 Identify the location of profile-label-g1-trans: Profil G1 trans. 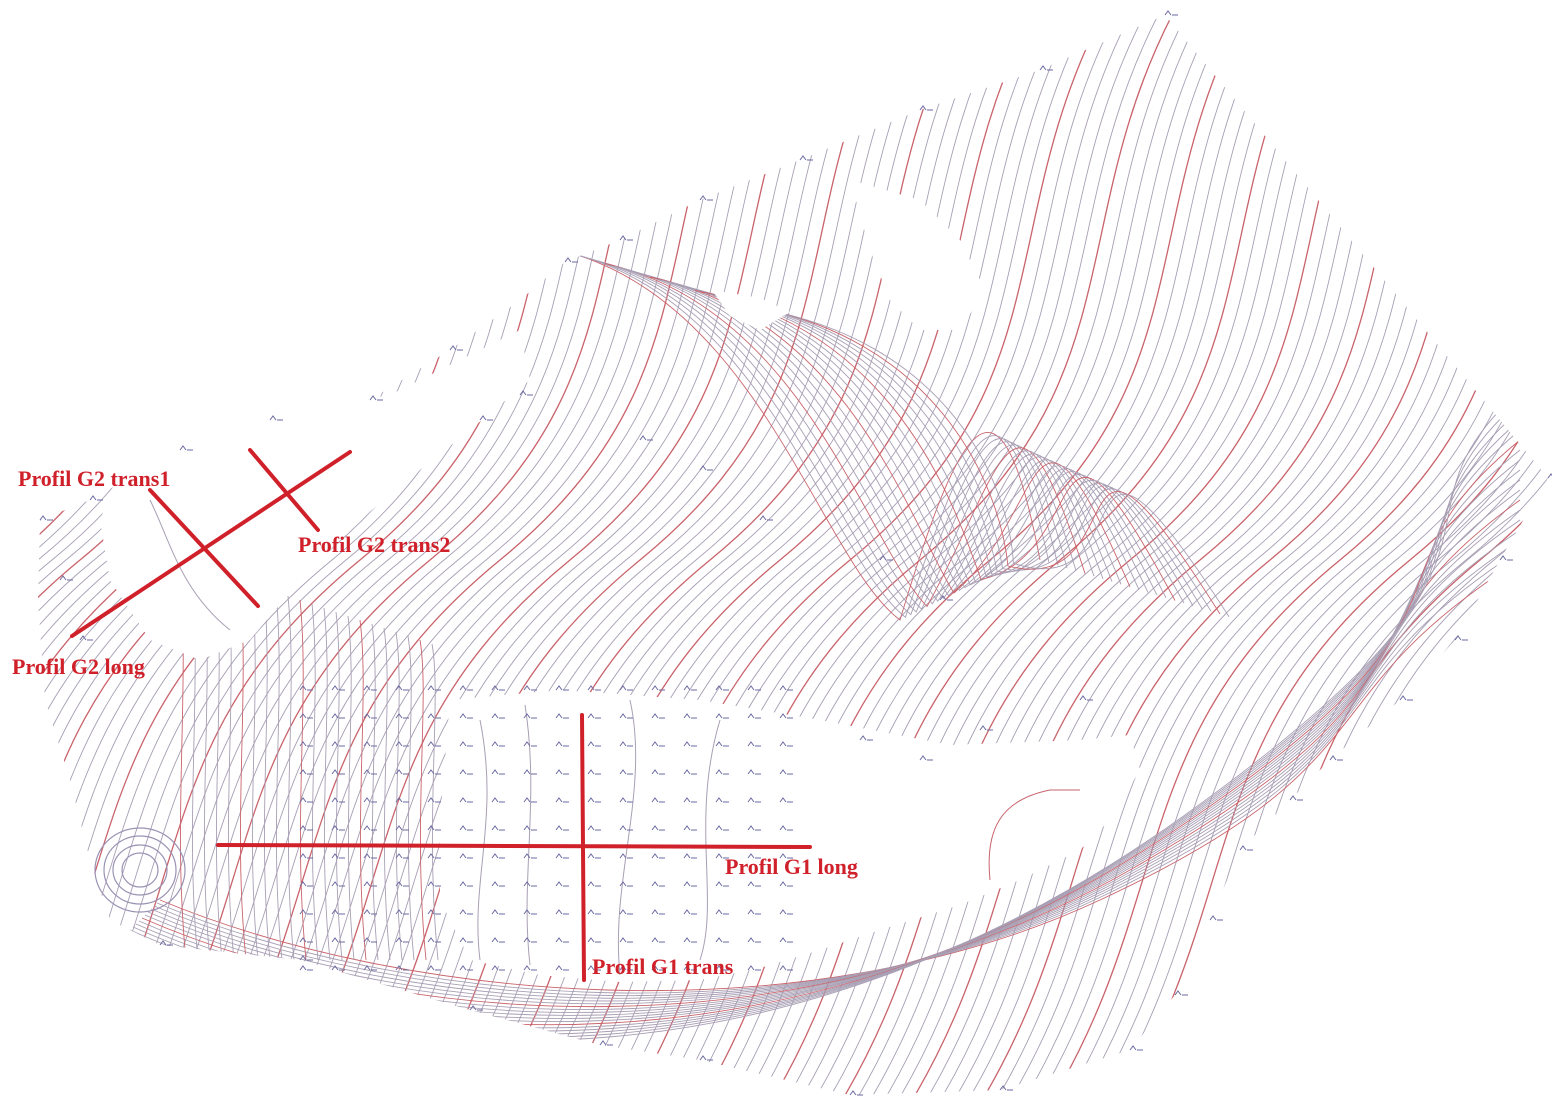
(663, 966).